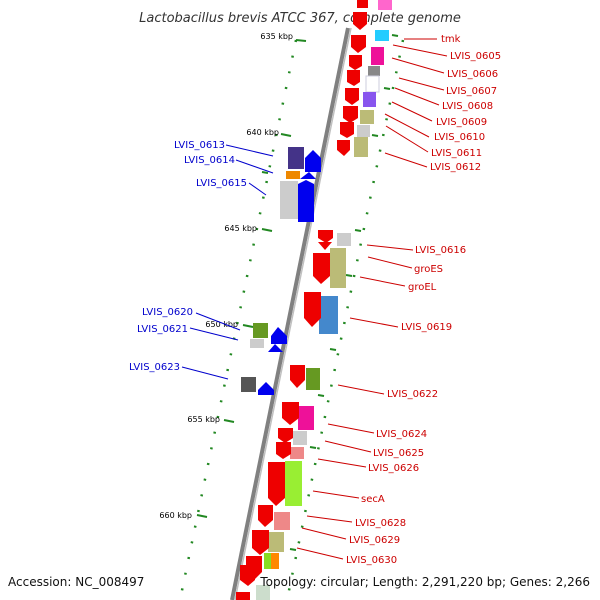  What do you see at coordinates (221, 183) in the screenshot?
I see `gene-label-LVIS_0615: LVIS_0615` at bounding box center [221, 183].